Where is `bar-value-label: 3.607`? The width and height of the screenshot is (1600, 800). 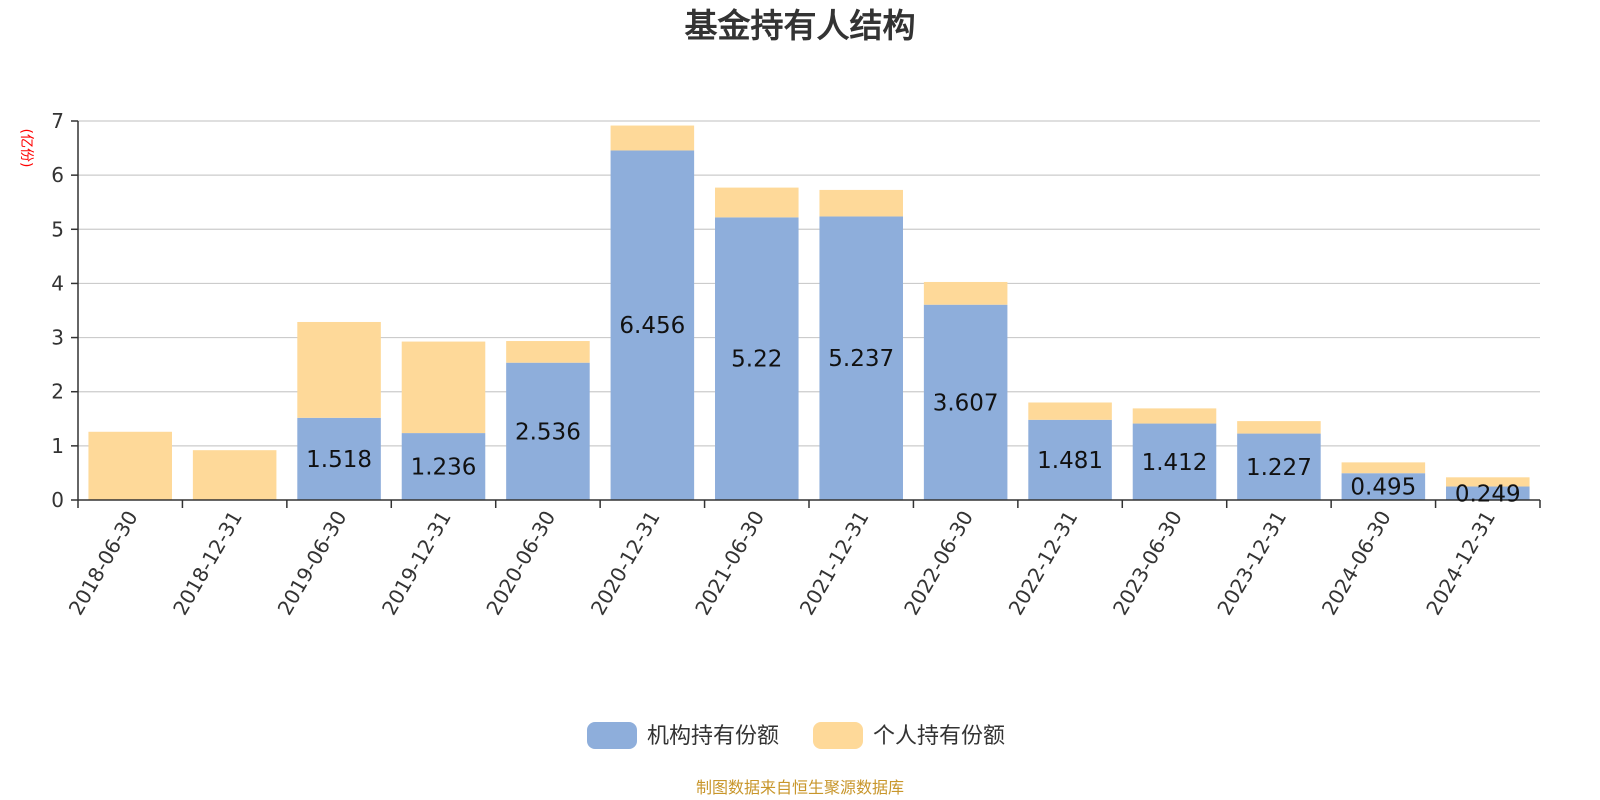
bar-value-label: 3.607 is located at coordinates (966, 403).